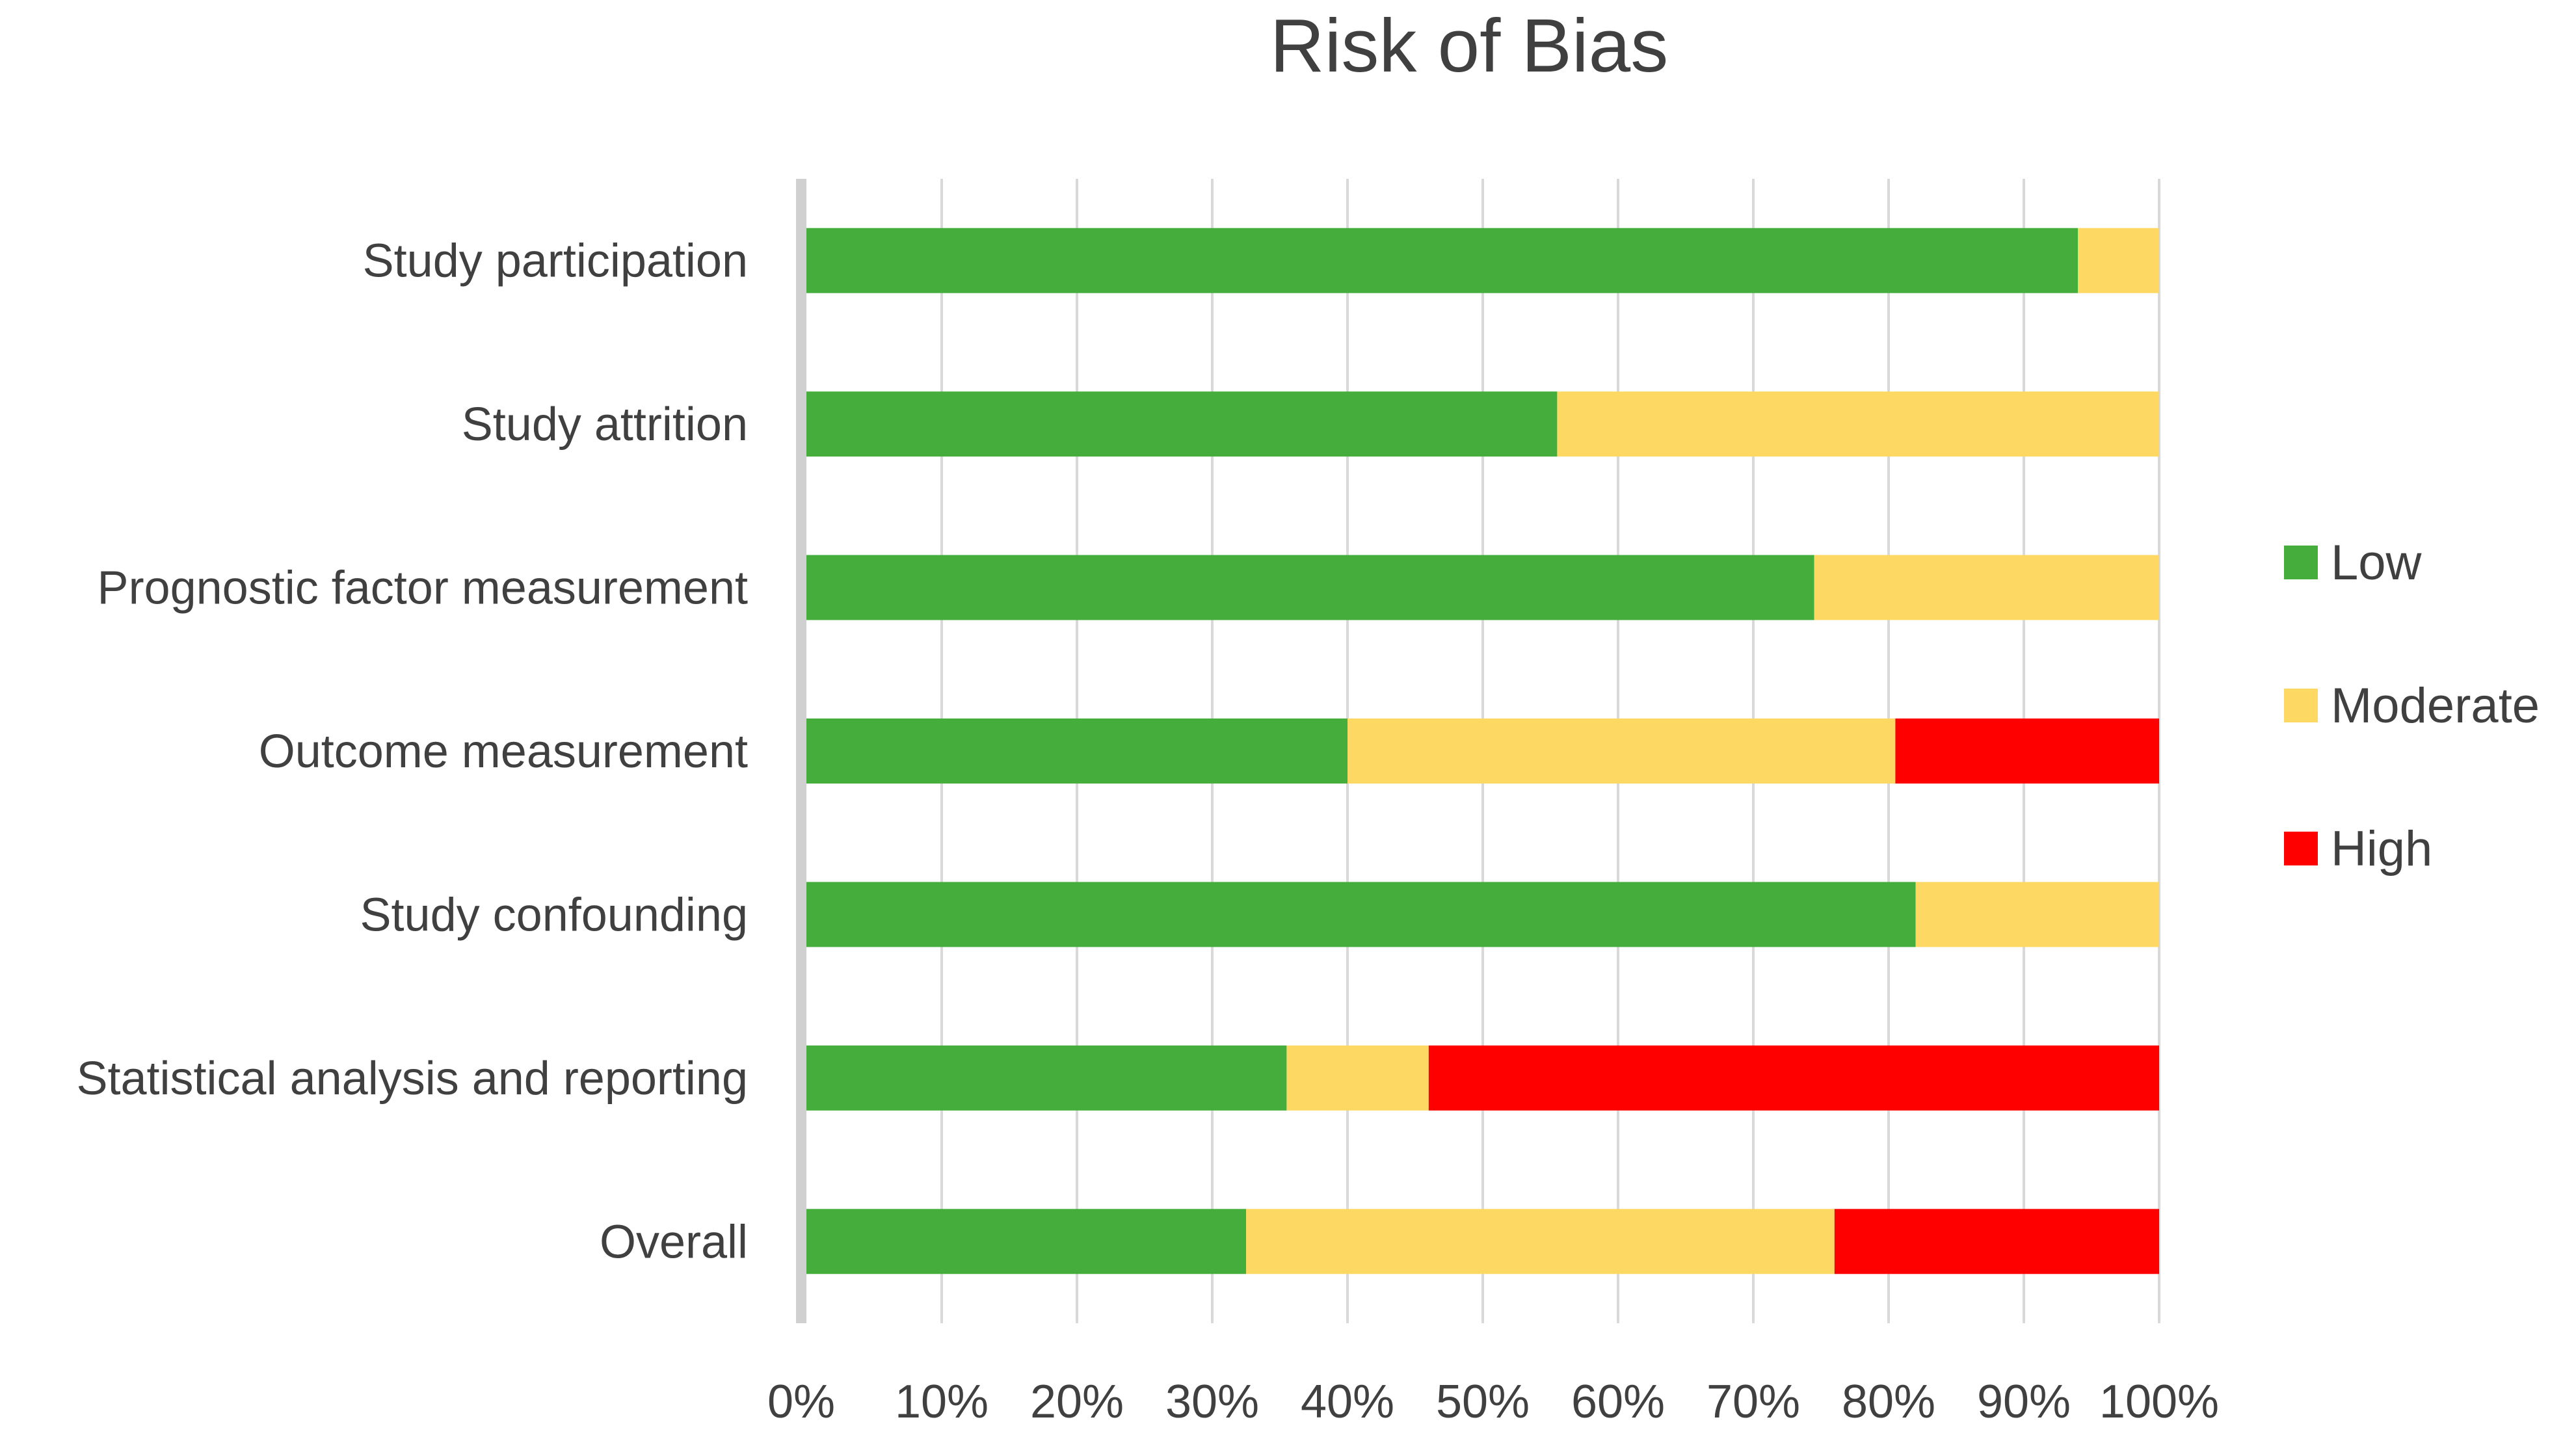  I want to click on bar-moderate-outcome-measurement, so click(1622, 751).